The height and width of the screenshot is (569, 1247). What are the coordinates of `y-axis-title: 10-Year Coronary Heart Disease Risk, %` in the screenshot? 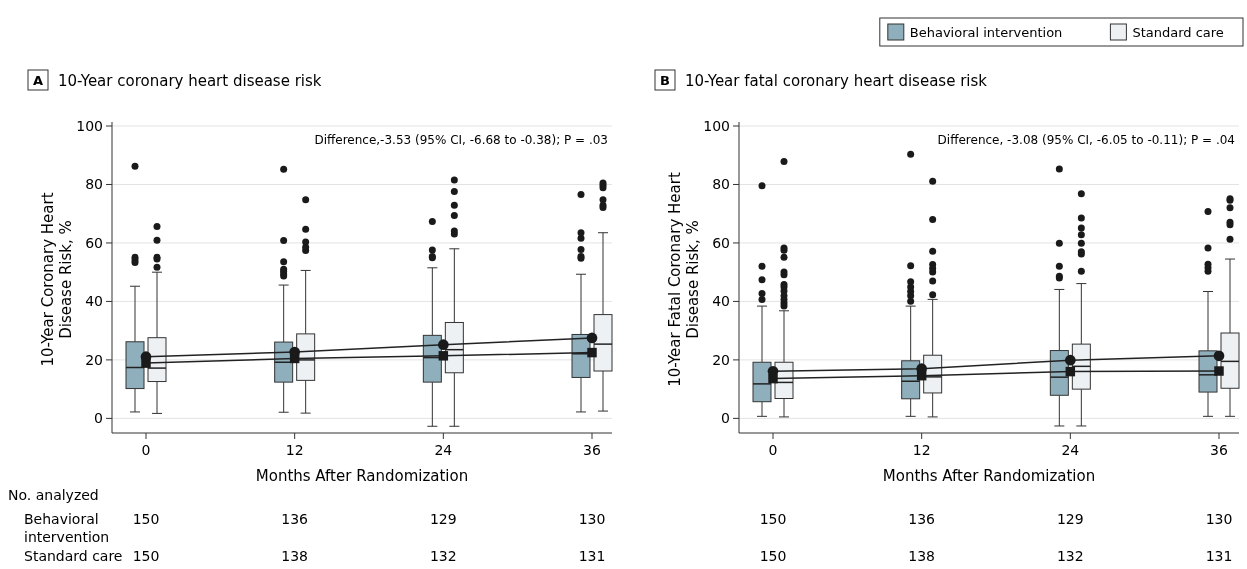 It's located at (57, 279).